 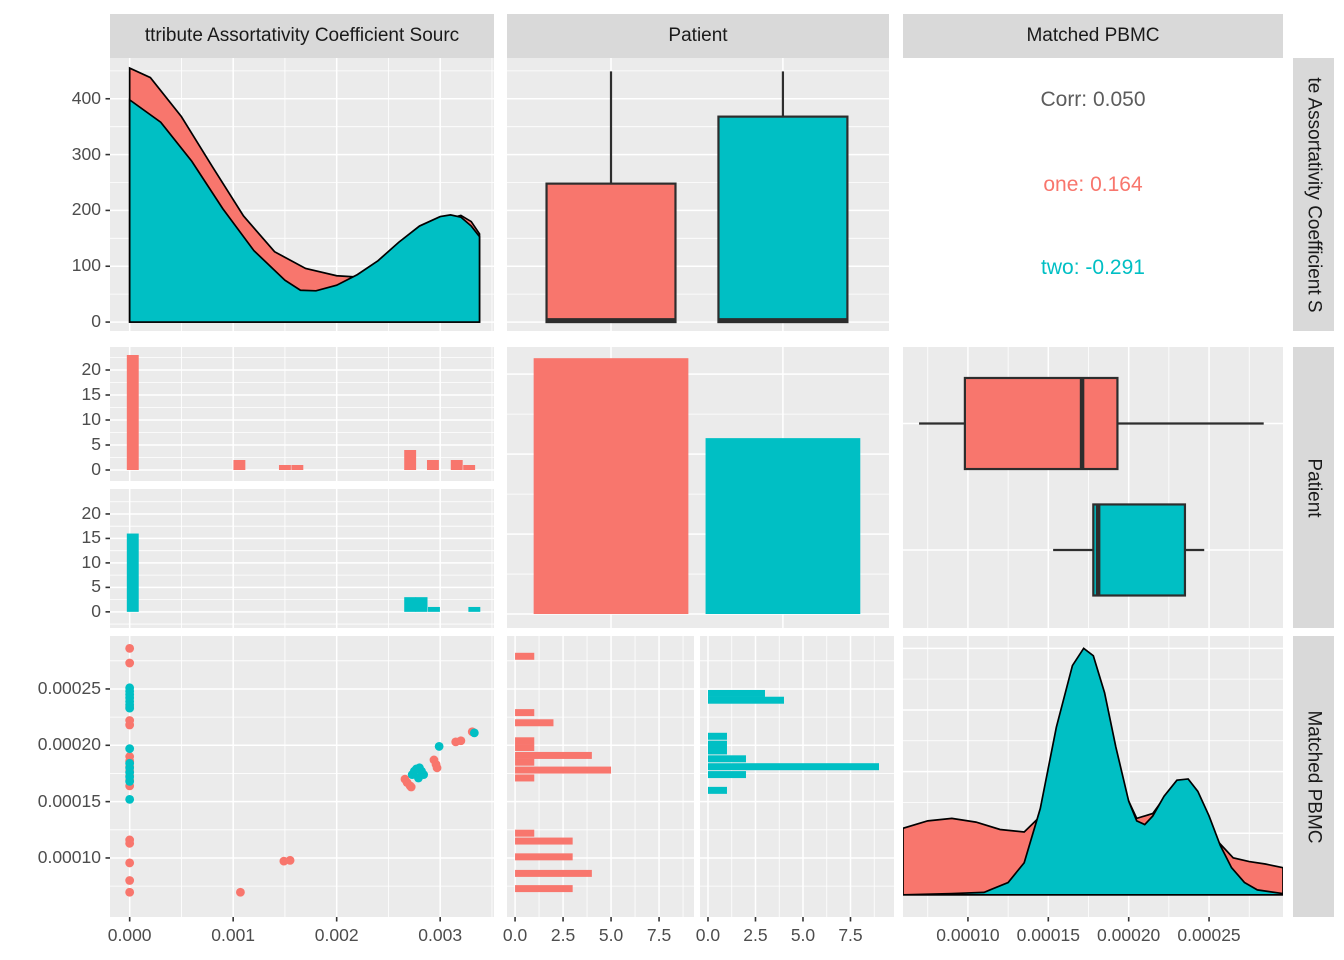 I want to click on strip-top-col3-label: Matched PBMC, so click(x=1093, y=35).